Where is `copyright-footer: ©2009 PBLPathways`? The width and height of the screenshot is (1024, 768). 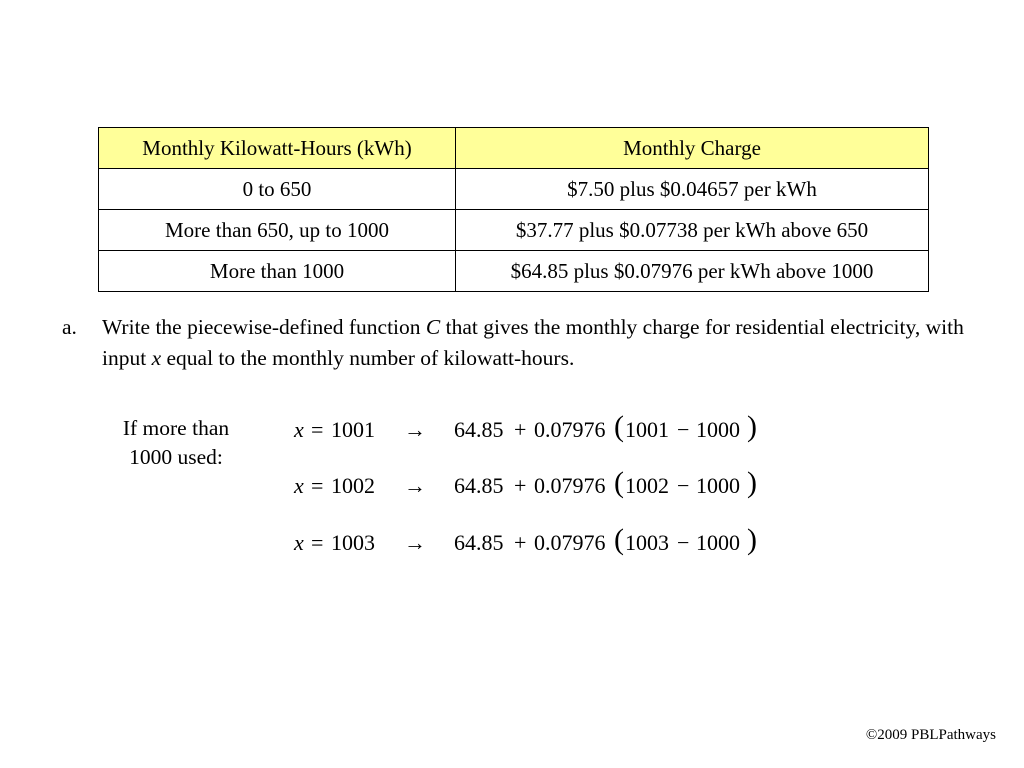
copyright-footer: ©2009 PBLPathways is located at coordinates (930, 735).